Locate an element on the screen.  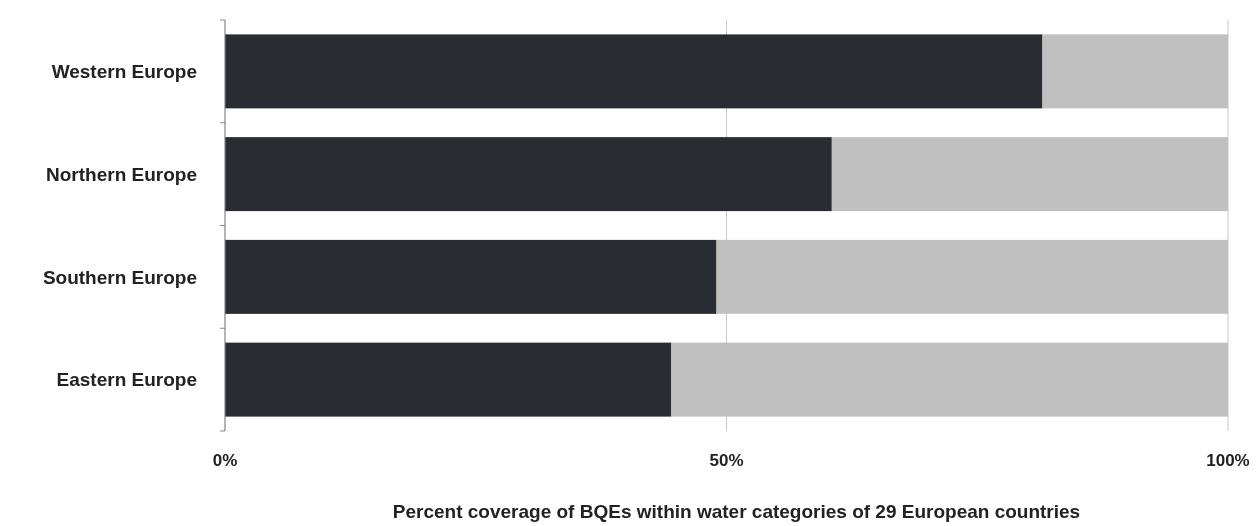
x-tick-label: 50% is located at coordinates (726, 460).